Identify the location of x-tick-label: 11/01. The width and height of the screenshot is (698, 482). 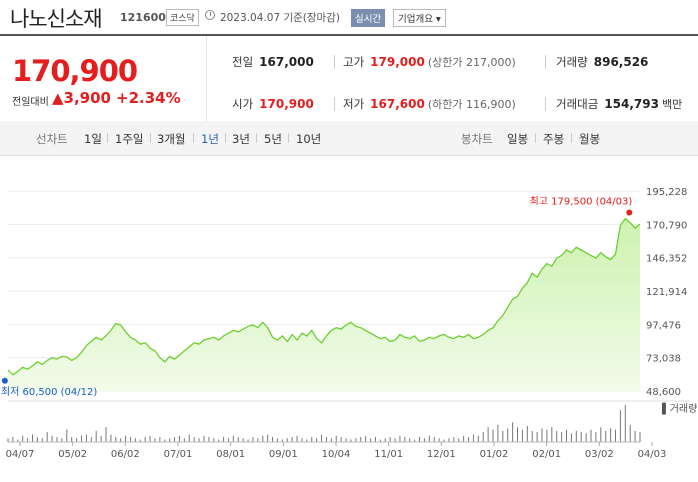
(388, 454).